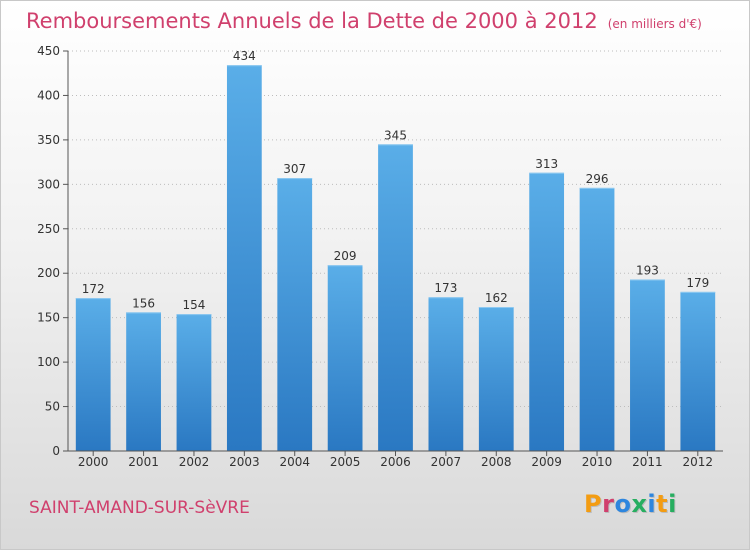 This screenshot has width=750, height=551. I want to click on x-tick-label: 2008, so click(496, 462).